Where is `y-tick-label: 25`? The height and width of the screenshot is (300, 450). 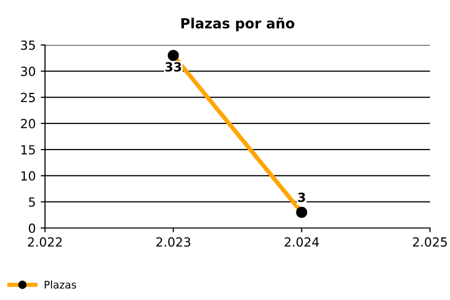 y-tick-label: 25 is located at coordinates (27, 97).